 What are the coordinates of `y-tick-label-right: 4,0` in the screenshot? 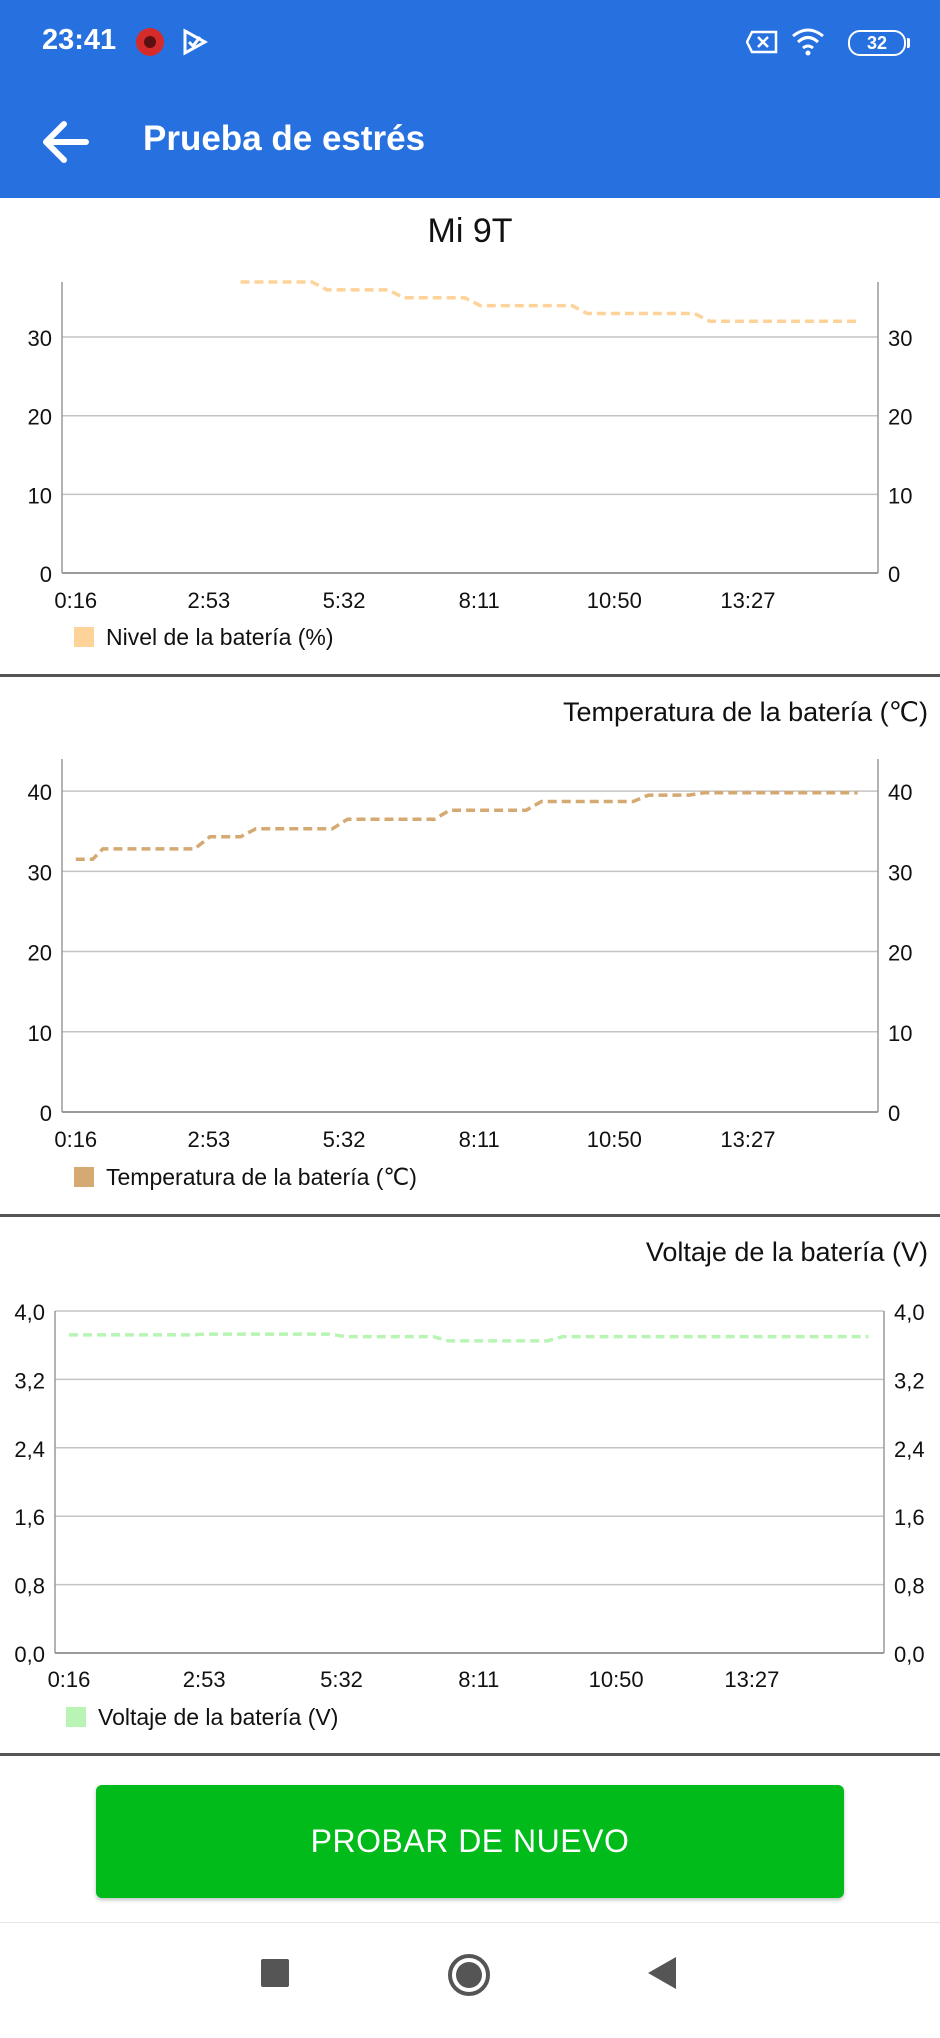 It's located at (909, 1312).